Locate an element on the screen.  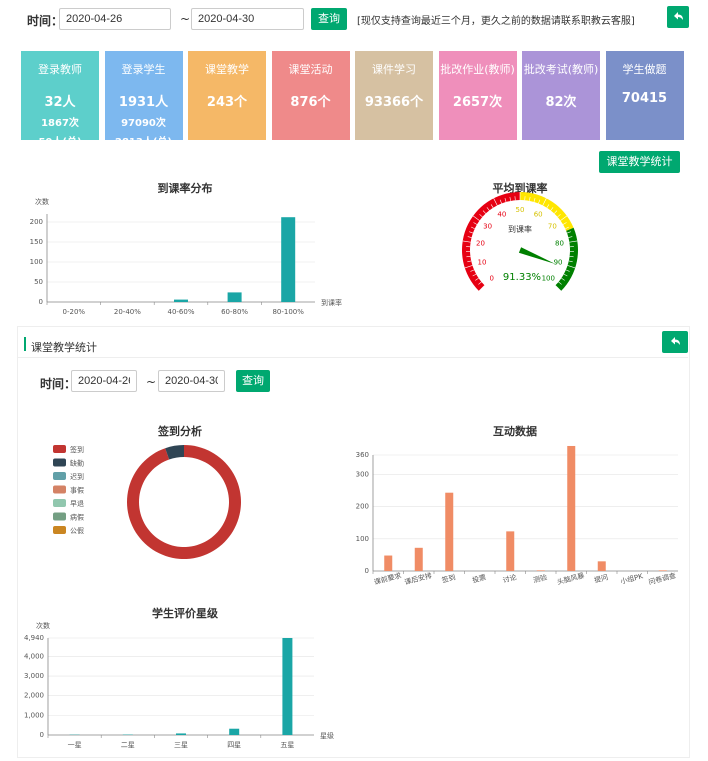
section-back-button is located at coordinates (675, 342).